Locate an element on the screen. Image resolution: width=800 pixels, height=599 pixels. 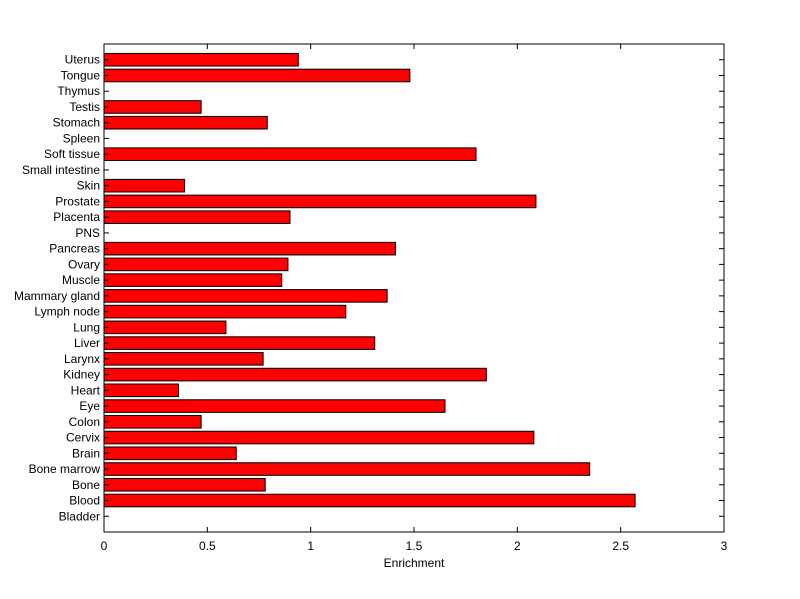
y-tick-label: Pancreas is located at coordinates (74, 249).